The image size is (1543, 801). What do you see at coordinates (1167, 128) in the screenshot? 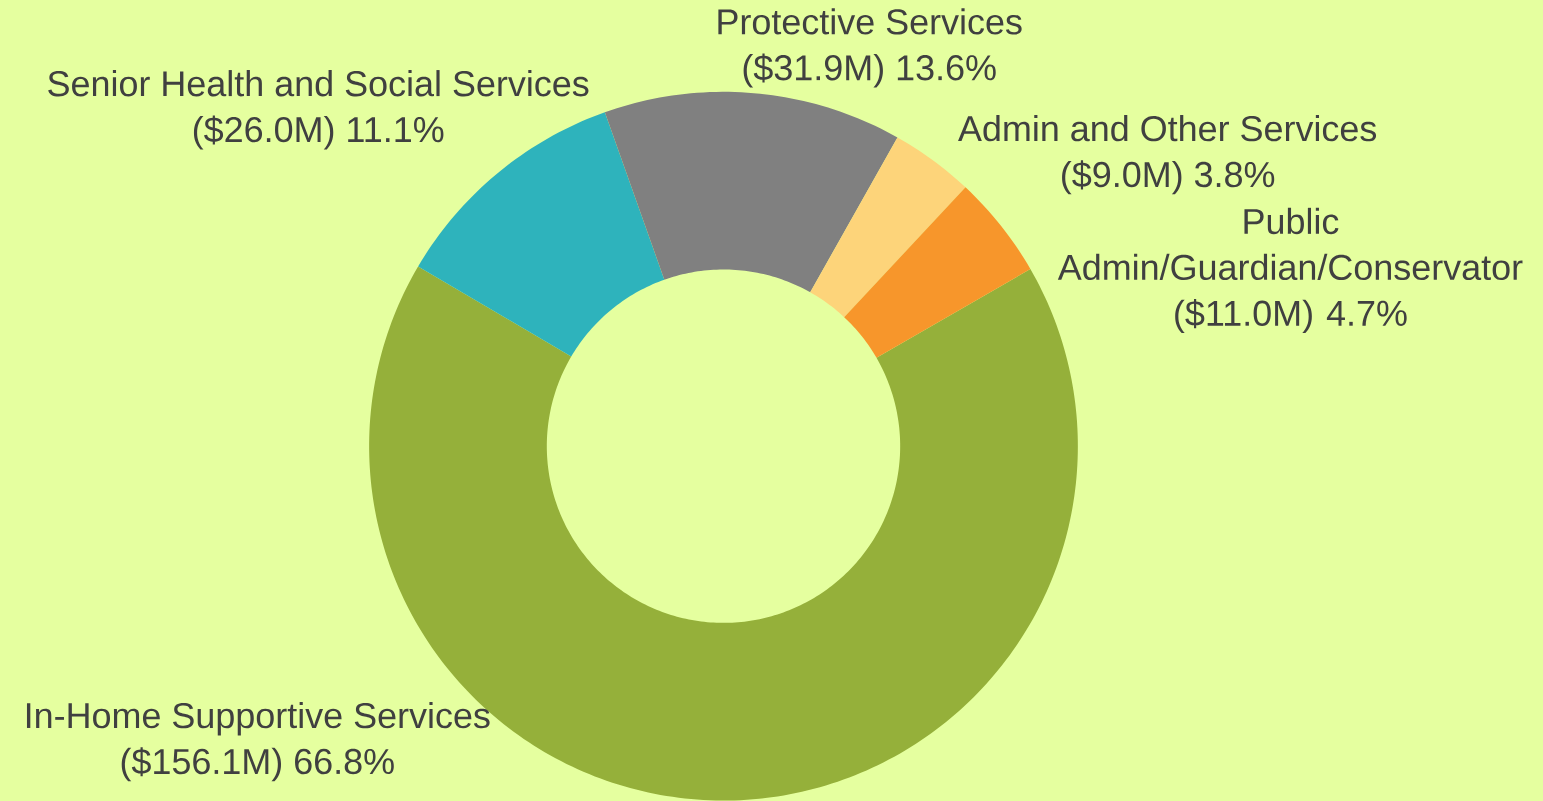
I see `slice-label: Admin and Other Services` at bounding box center [1167, 128].